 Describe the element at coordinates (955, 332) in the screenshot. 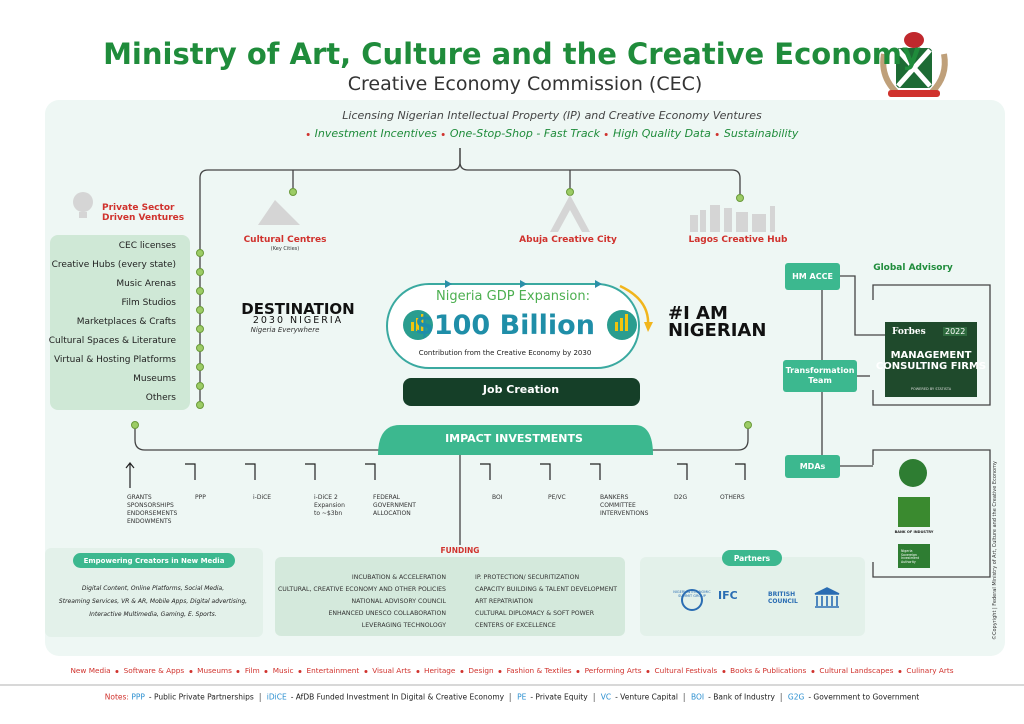

I see `forbes-year: 2022` at that location.